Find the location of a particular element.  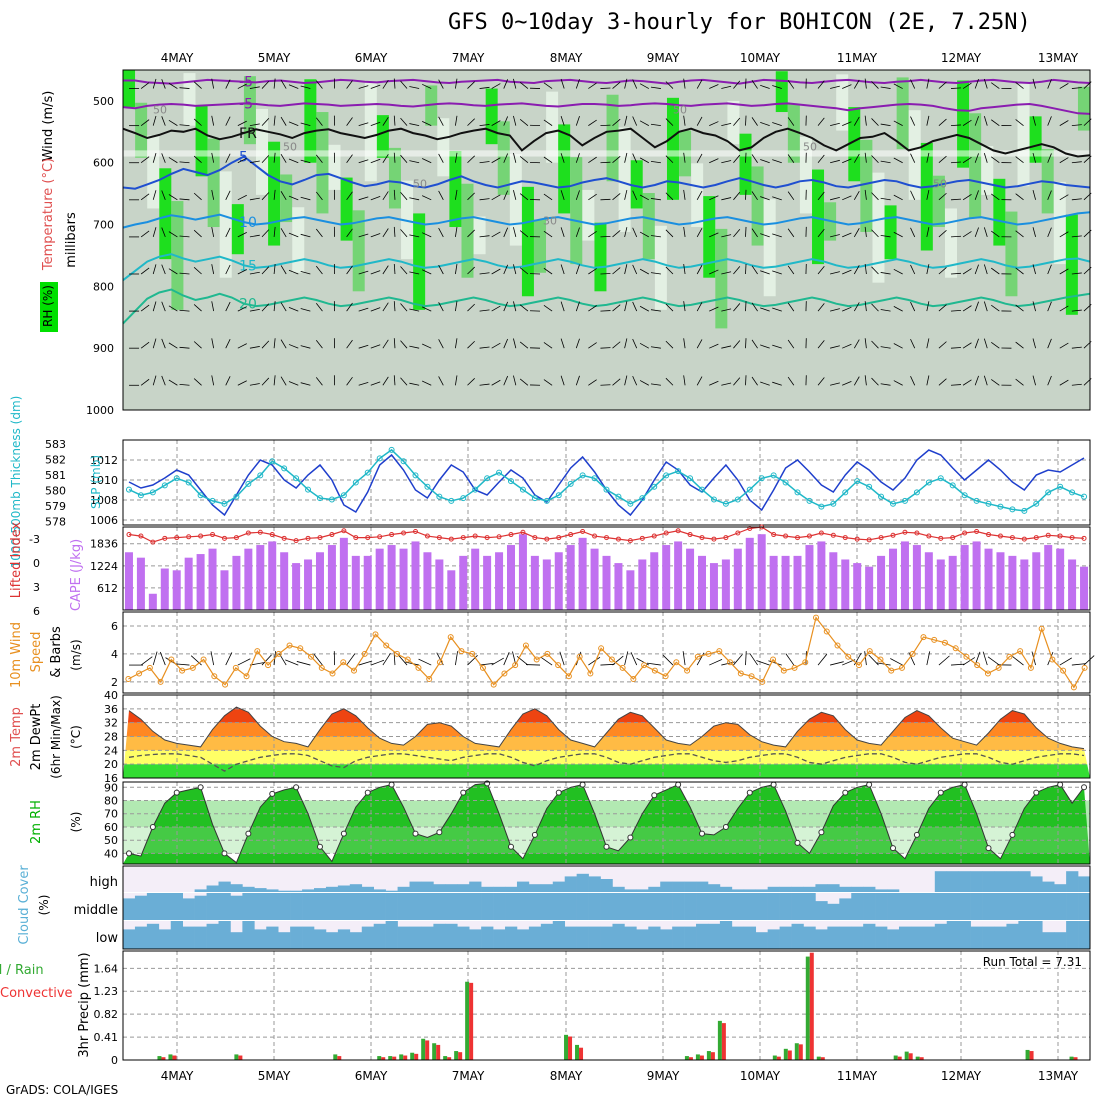

date-label-top: 9MAY is located at coordinates (663, 58).